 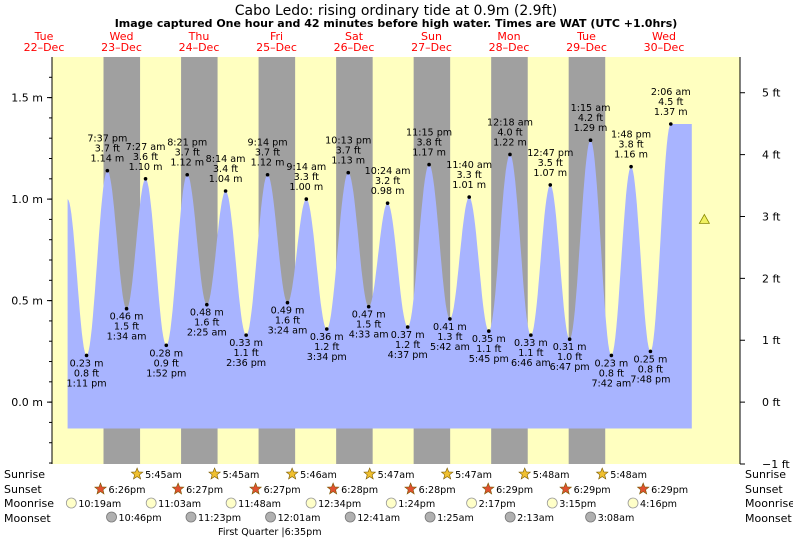 What do you see at coordinates (27, 98) in the screenshot?
I see `left-tick-label: 1.5 m` at bounding box center [27, 98].